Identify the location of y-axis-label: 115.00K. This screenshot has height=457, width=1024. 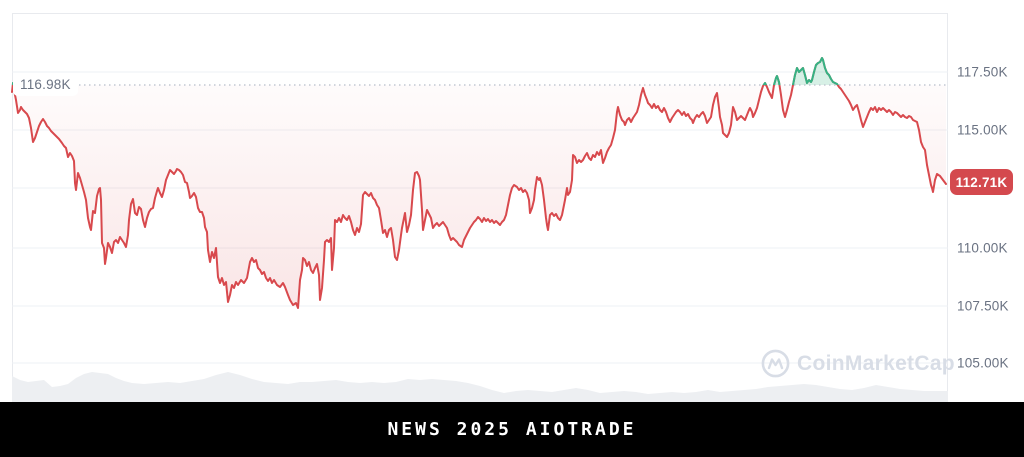
(982, 130).